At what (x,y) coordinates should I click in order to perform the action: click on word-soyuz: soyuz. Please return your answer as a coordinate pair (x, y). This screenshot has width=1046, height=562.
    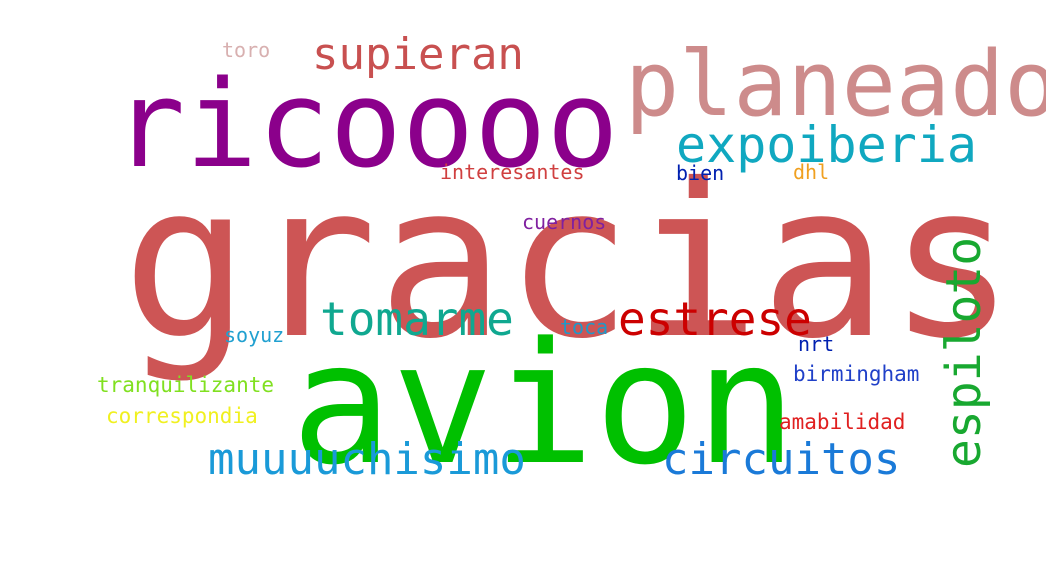
    Looking at the image, I should click on (254, 335).